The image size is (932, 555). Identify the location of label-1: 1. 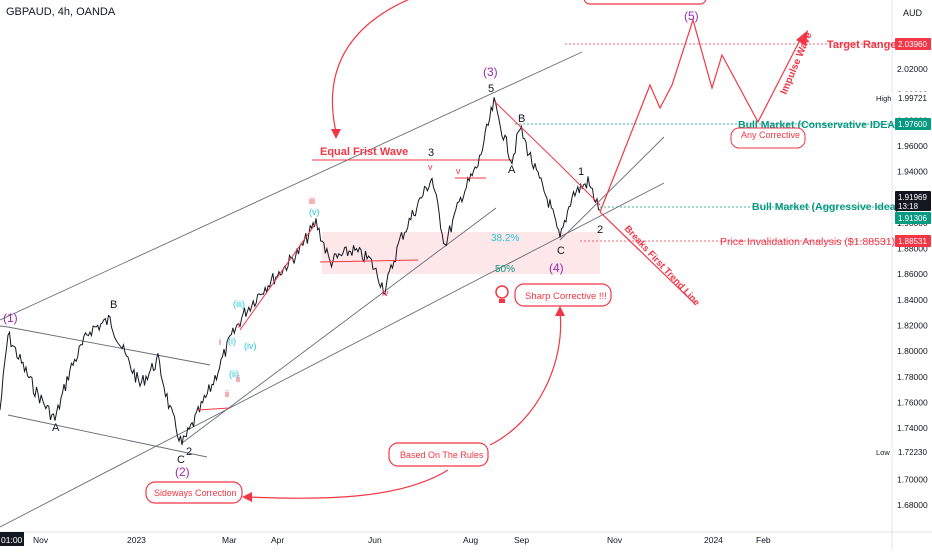
(581, 172).